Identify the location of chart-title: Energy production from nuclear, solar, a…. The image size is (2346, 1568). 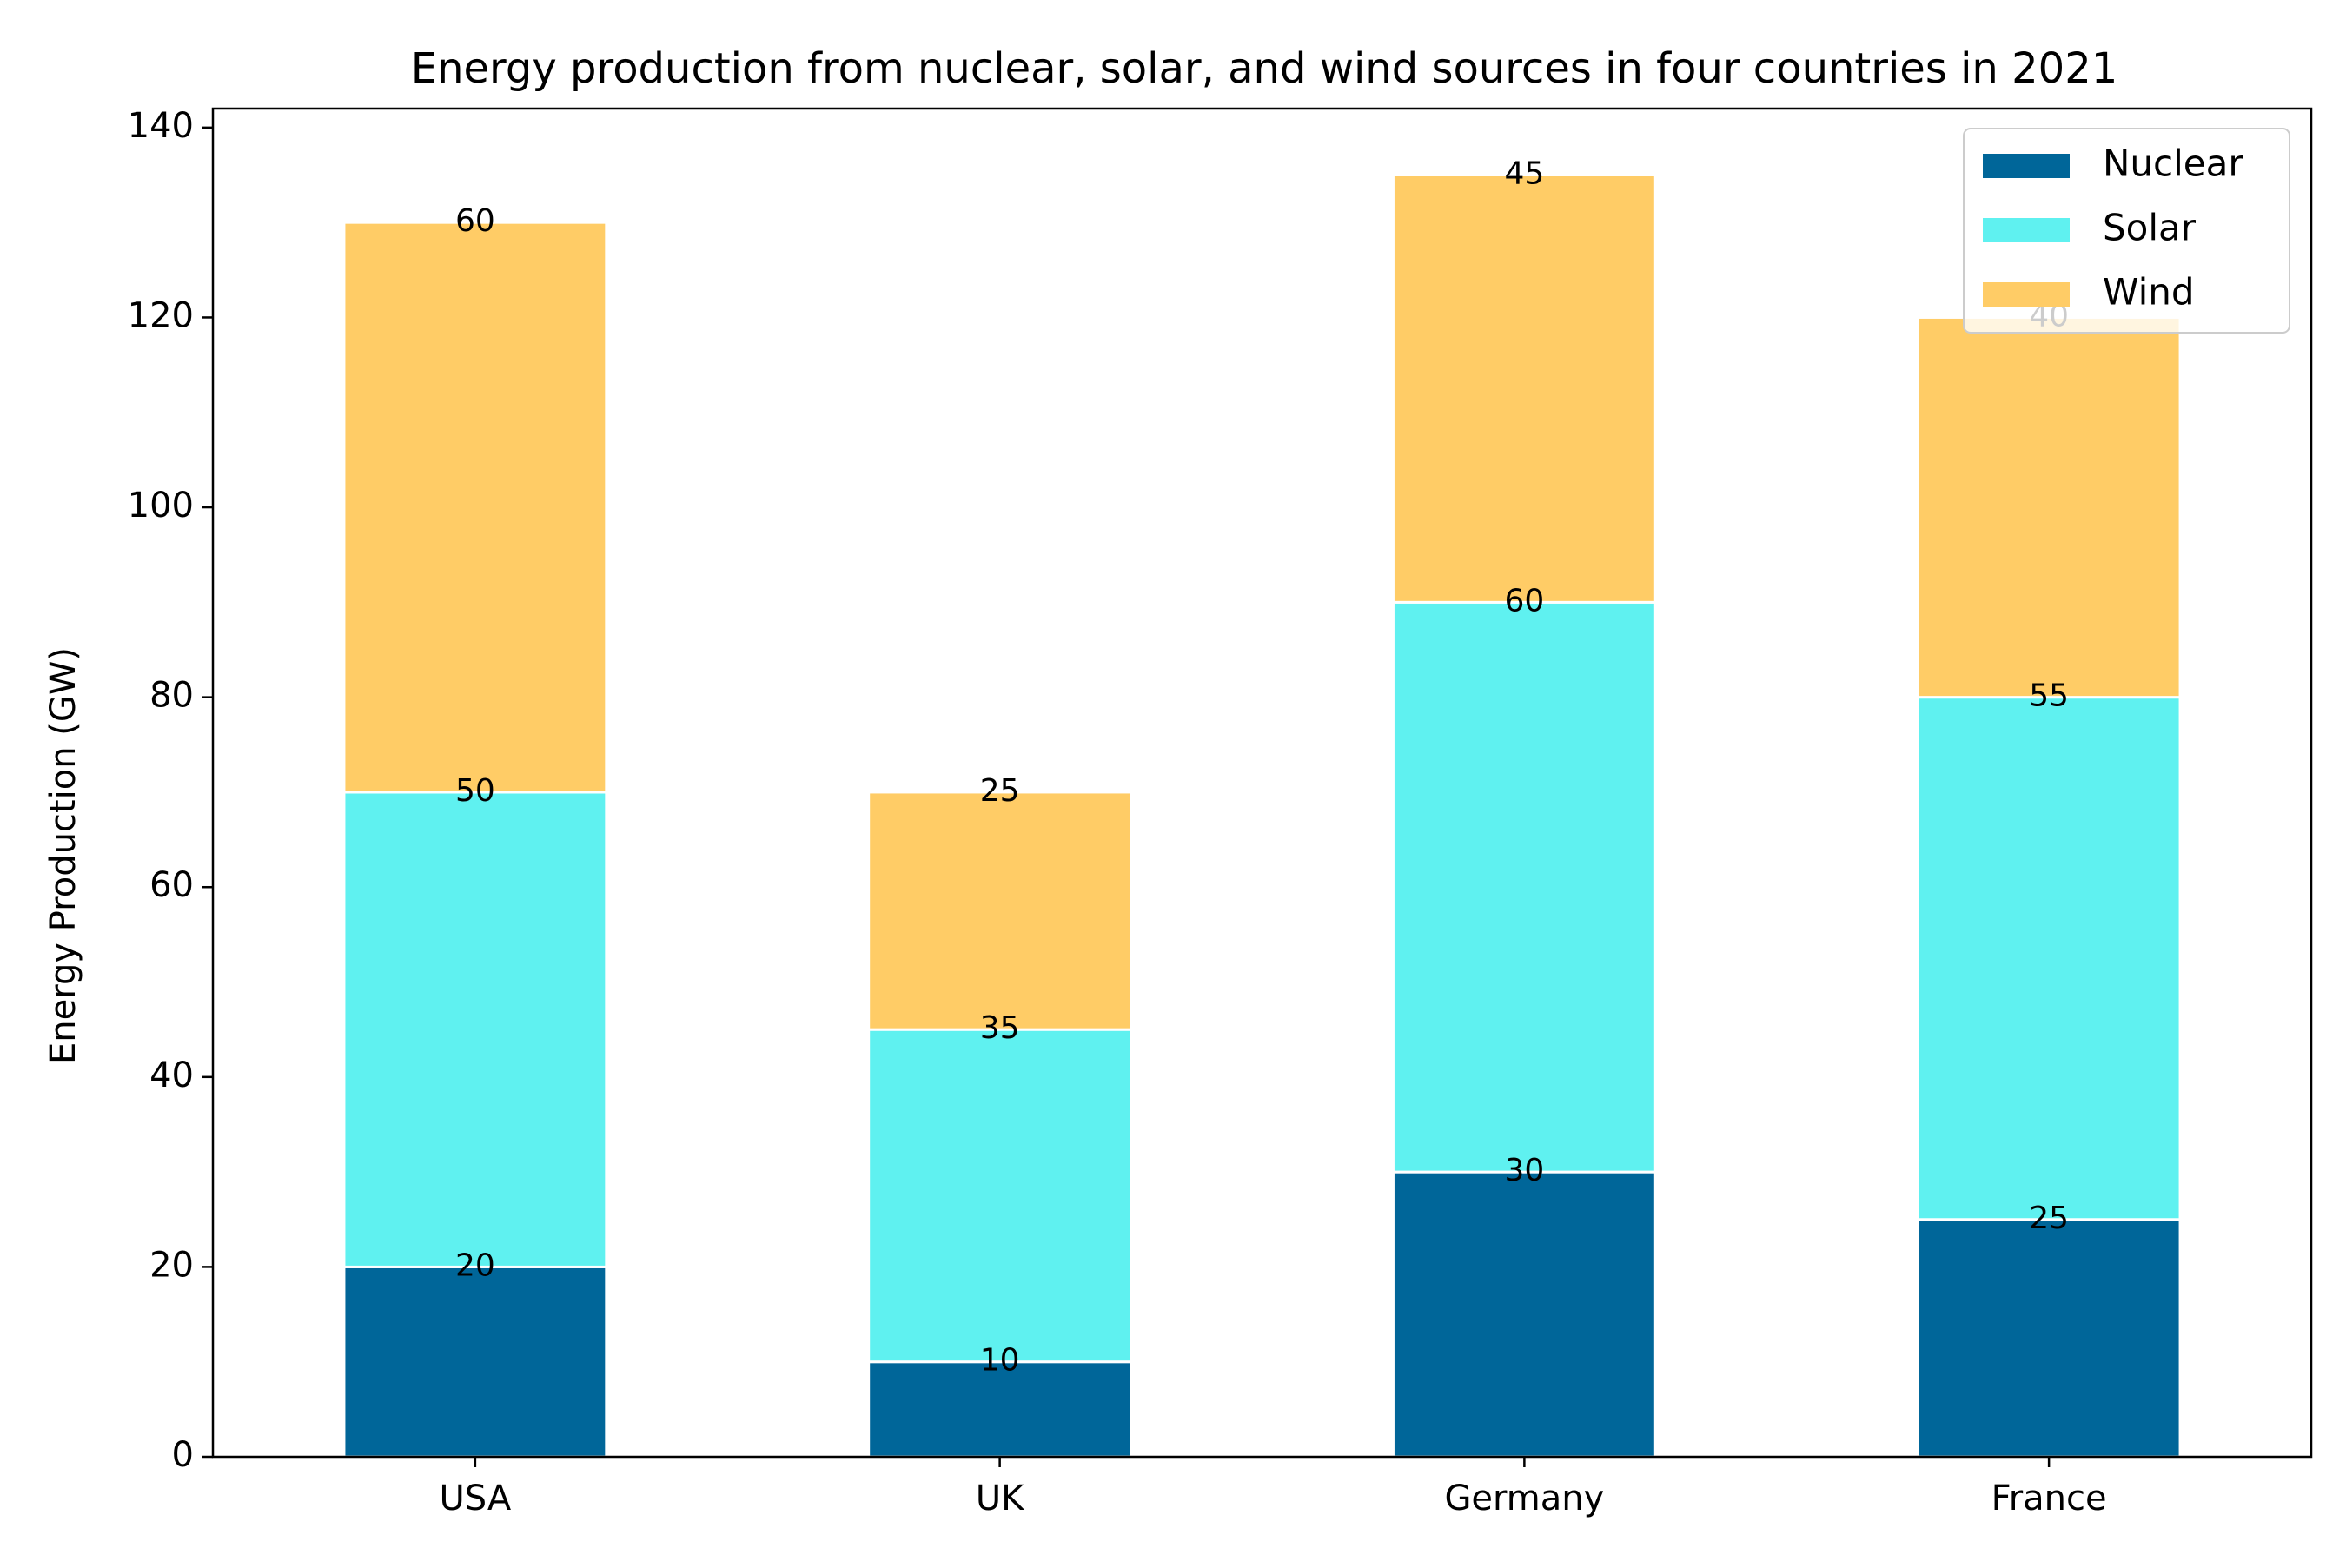
(1265, 68).